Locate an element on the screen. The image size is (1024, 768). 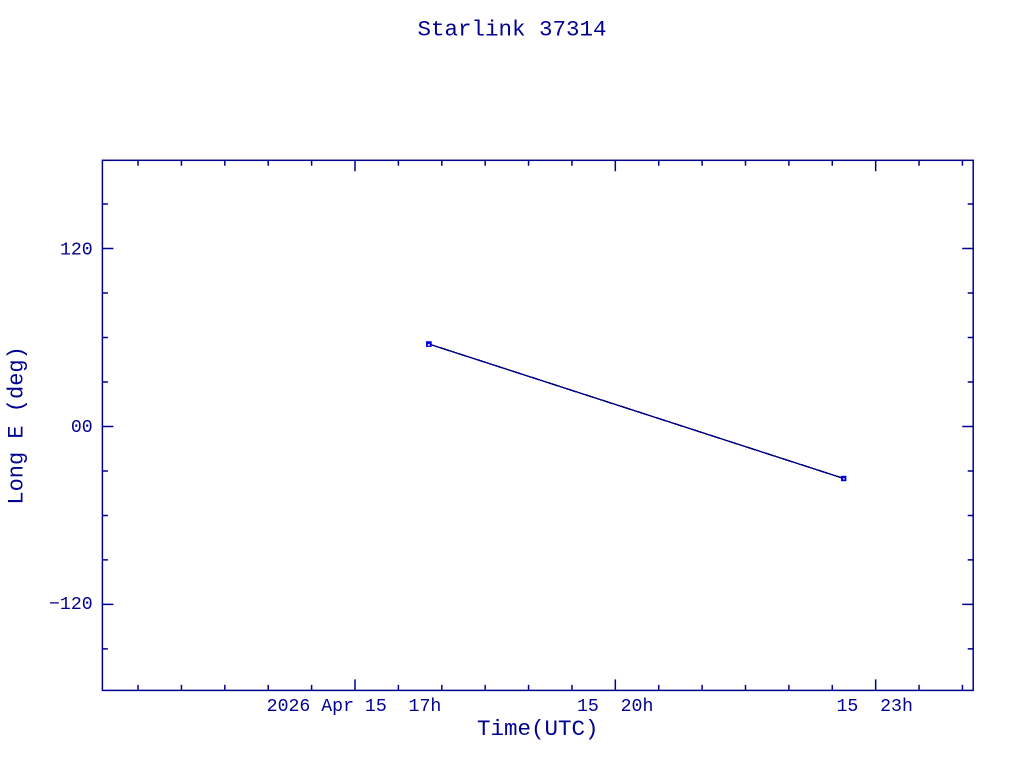
svg-text: 120 is located at coordinates (76, 251).